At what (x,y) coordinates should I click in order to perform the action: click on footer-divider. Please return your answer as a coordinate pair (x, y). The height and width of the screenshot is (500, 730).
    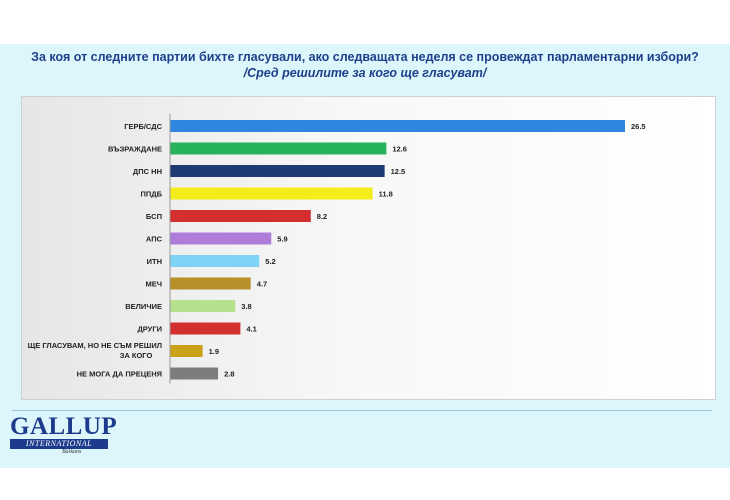
    Looking at the image, I should click on (362, 410).